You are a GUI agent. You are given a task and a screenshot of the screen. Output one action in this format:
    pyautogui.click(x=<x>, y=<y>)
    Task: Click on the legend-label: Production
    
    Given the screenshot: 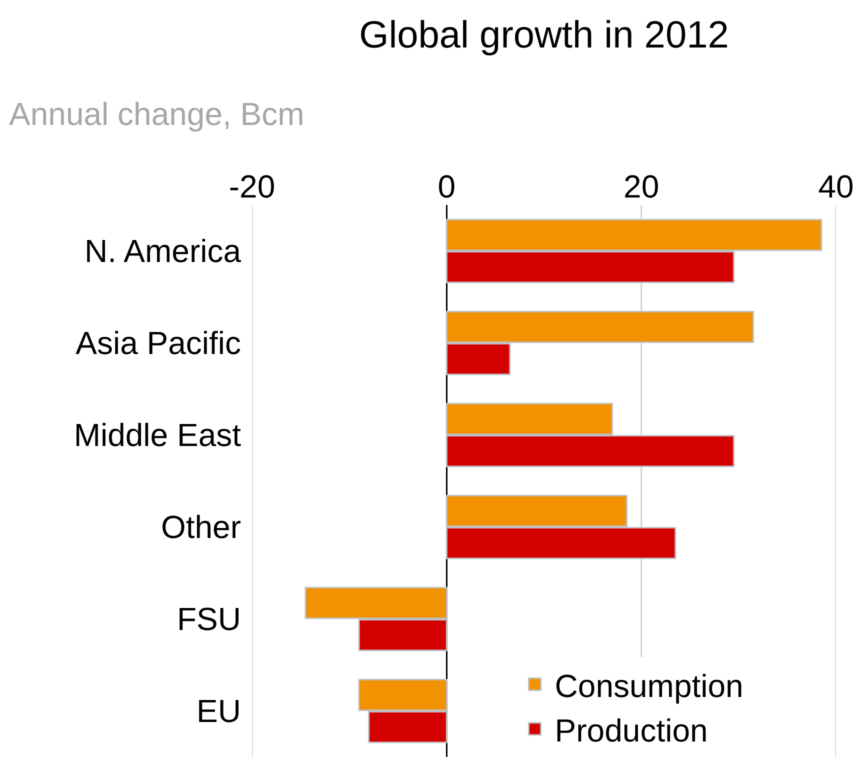 What is the action you would take?
    pyautogui.click(x=631, y=730)
    